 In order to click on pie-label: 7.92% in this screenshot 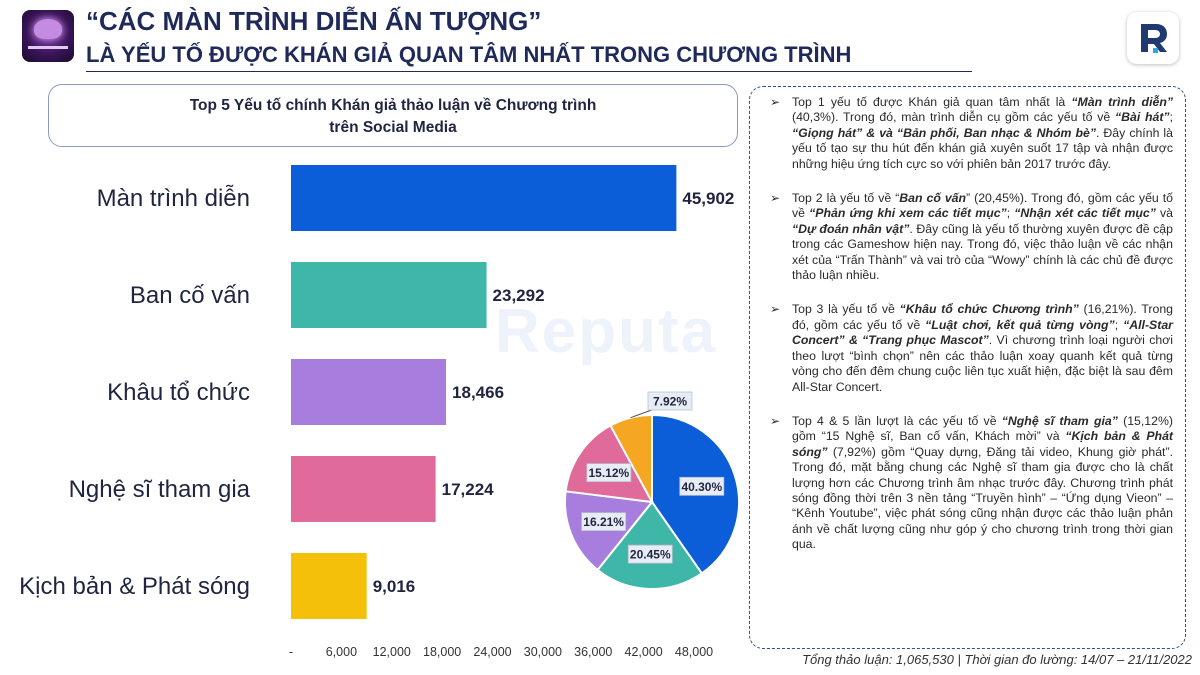, I will do `click(670, 402)`.